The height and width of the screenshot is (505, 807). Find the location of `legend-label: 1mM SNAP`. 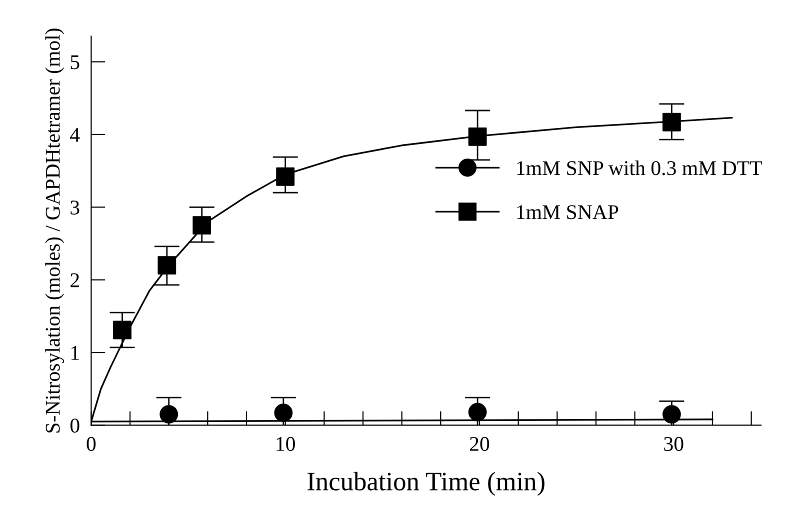

legend-label: 1mM SNAP is located at coordinates (567, 212).